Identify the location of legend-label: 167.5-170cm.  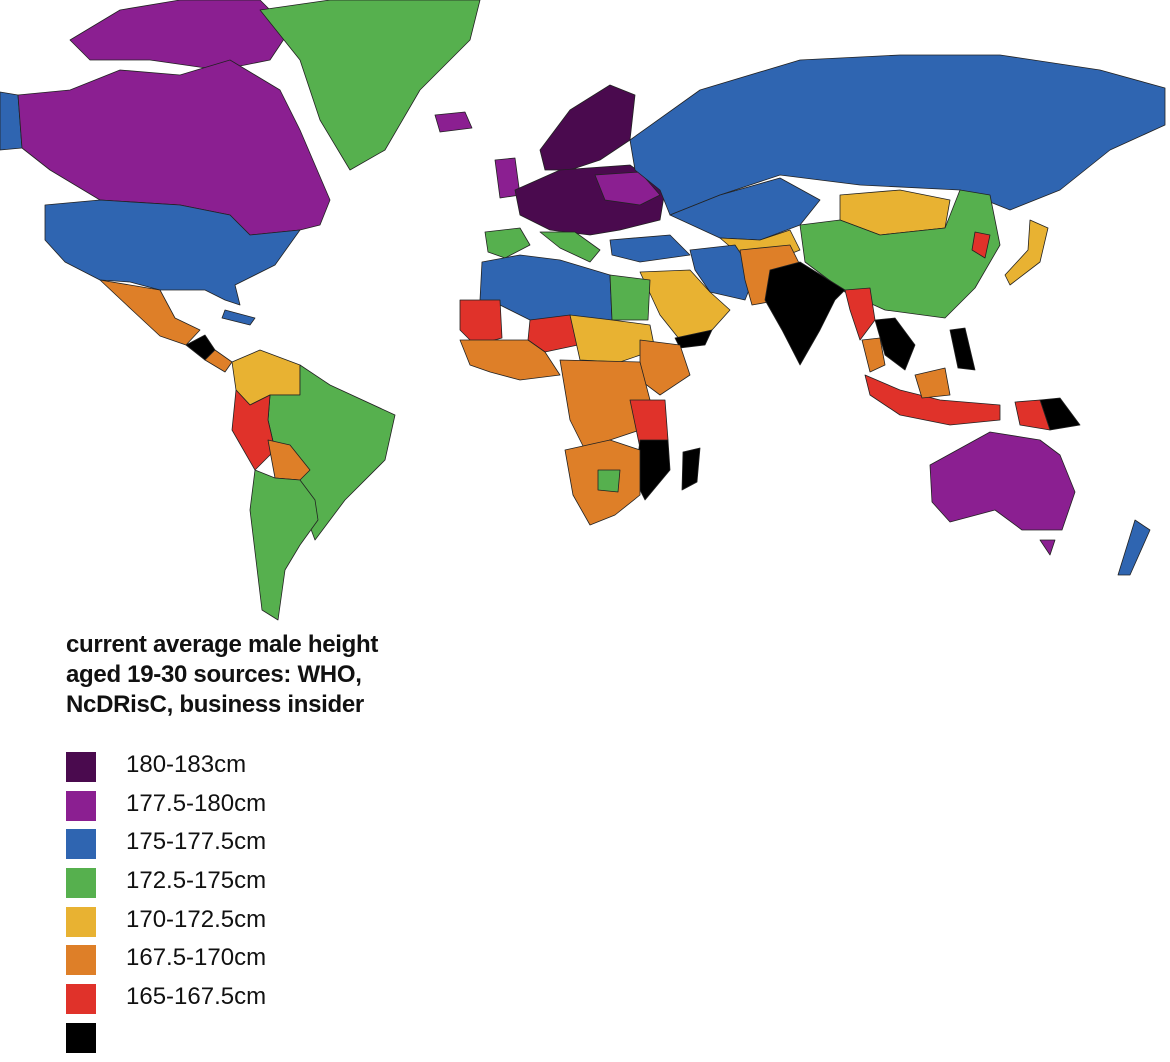
(196, 958).